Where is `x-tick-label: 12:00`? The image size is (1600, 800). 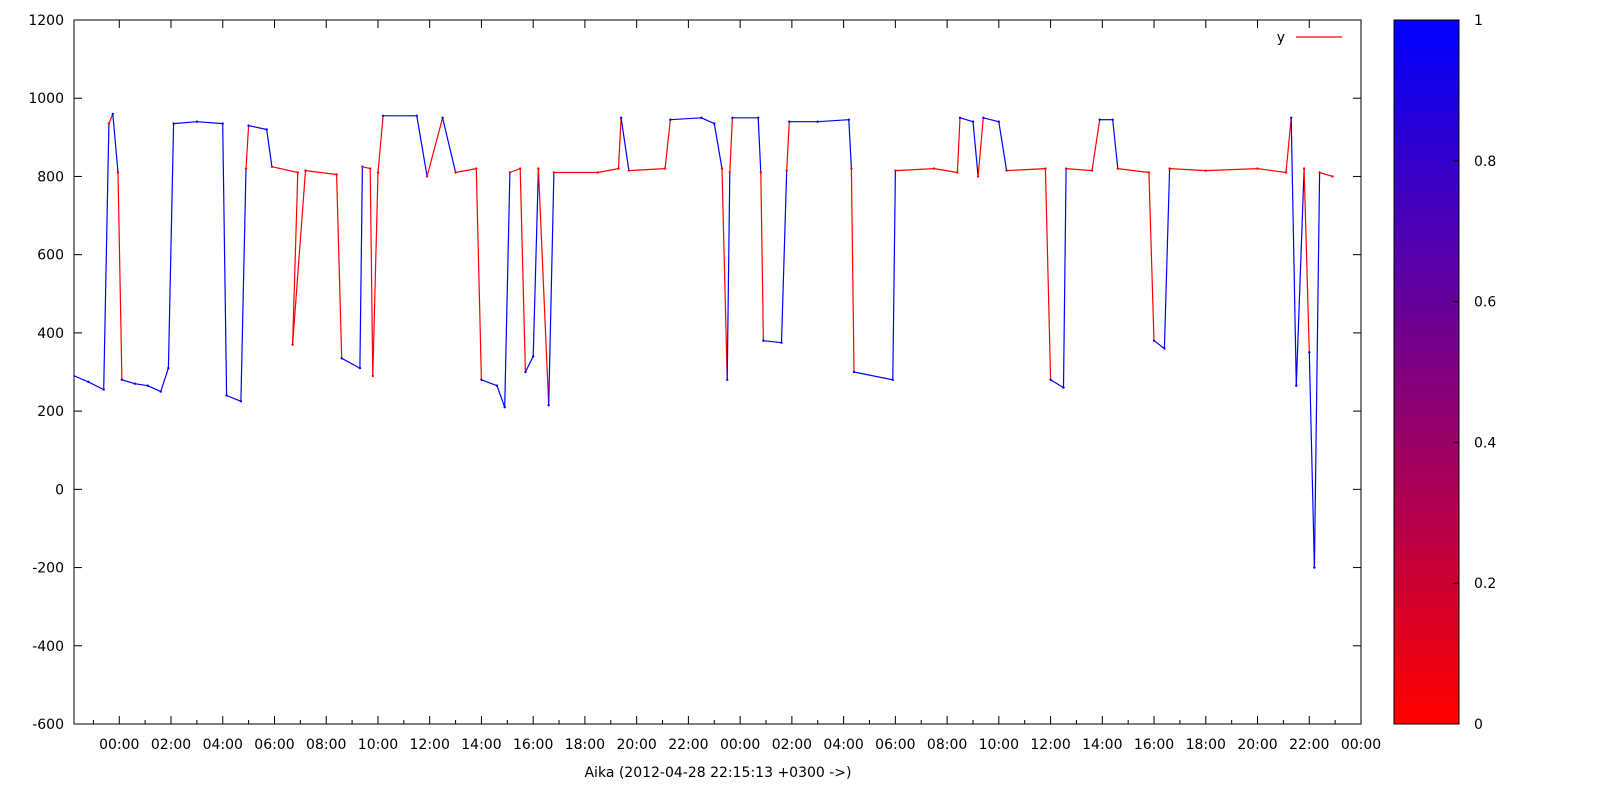
x-tick-label: 12:00 is located at coordinates (1050, 745).